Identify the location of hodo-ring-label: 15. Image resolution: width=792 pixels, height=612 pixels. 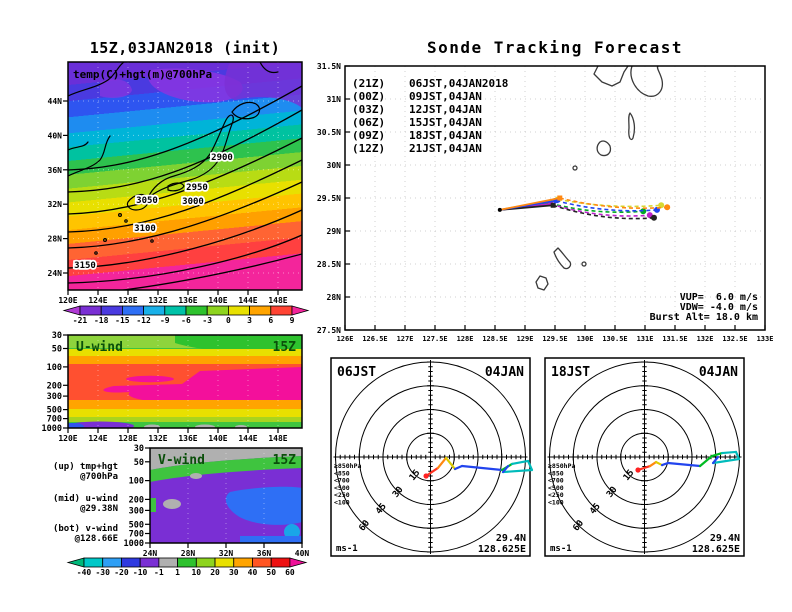
(629, 475).